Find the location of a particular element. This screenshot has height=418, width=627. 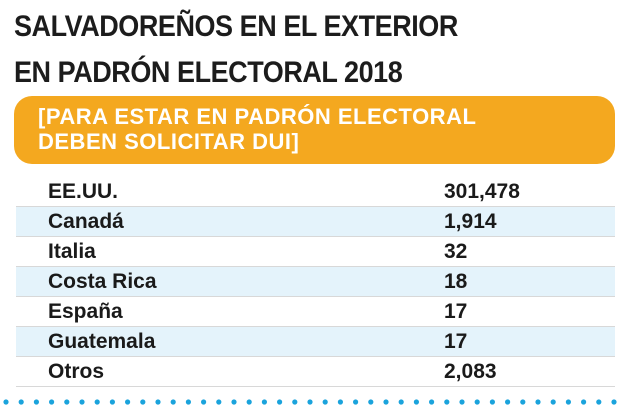

table-row: Guatemala 17 is located at coordinates (315, 342).